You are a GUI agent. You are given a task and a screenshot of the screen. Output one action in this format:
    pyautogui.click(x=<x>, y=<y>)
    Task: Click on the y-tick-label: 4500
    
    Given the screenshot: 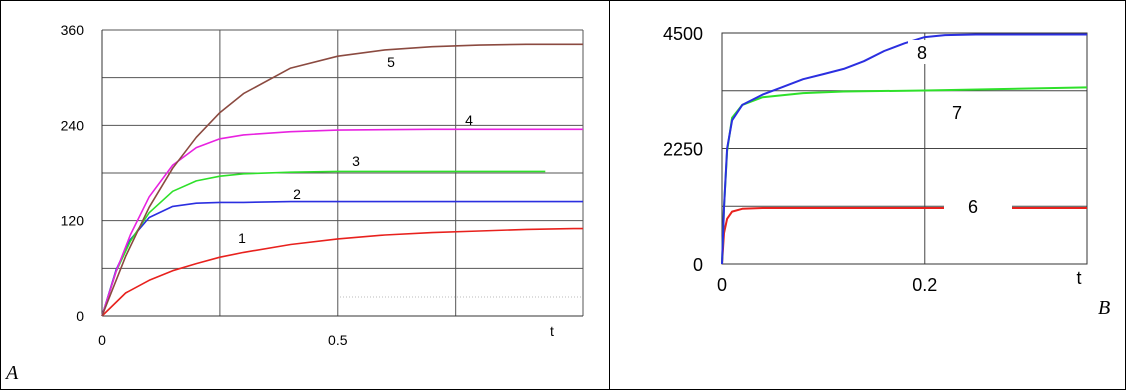 What is the action you would take?
    pyautogui.click(x=683, y=34)
    